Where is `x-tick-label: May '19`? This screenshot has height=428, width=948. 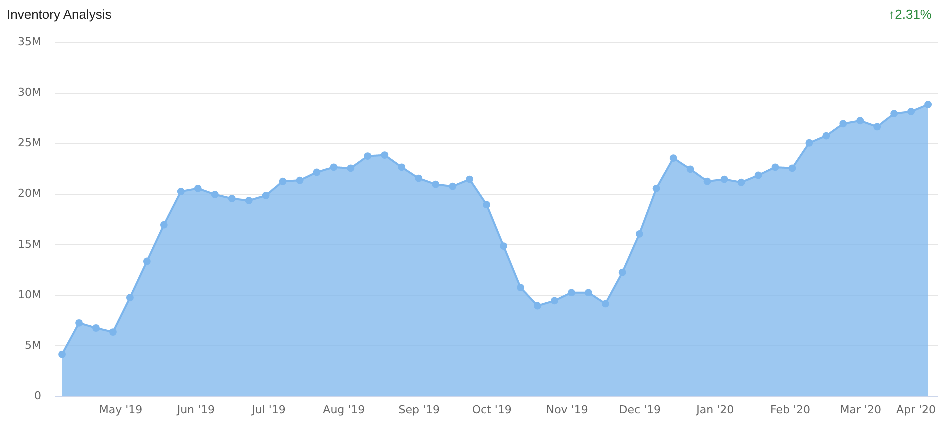
x-tick-label: May '19 is located at coordinates (121, 410).